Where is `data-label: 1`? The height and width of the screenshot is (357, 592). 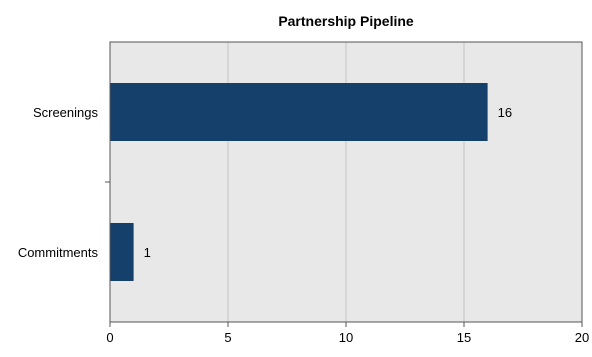 data-label: 1 is located at coordinates (147, 252).